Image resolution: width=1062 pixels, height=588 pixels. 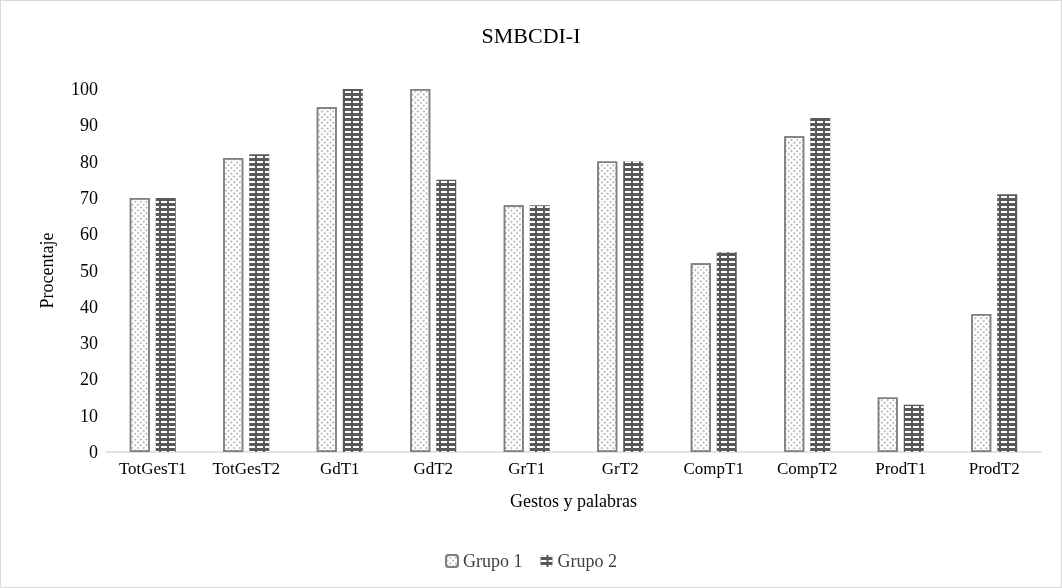 I want to click on y-tick-label: 70, so click(x=89, y=197).